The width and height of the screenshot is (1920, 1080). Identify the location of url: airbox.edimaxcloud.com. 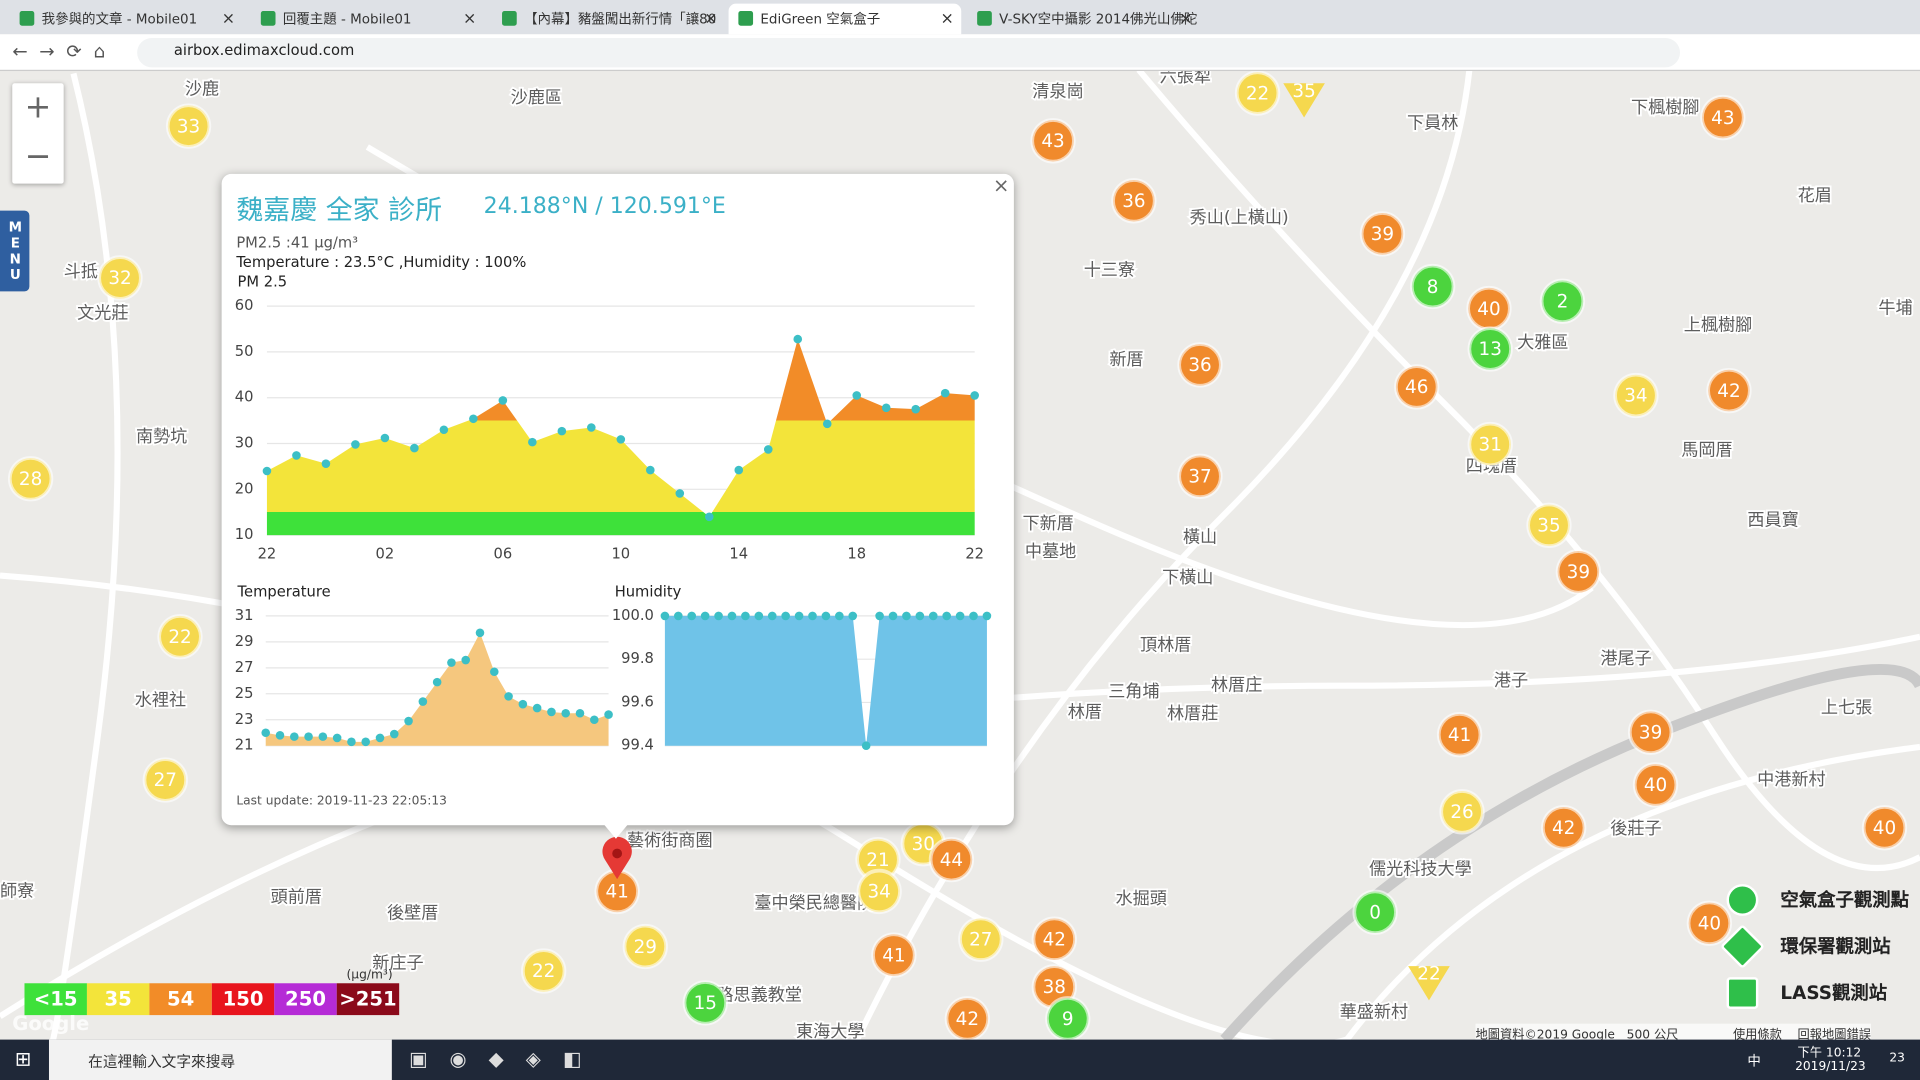
(264, 50).